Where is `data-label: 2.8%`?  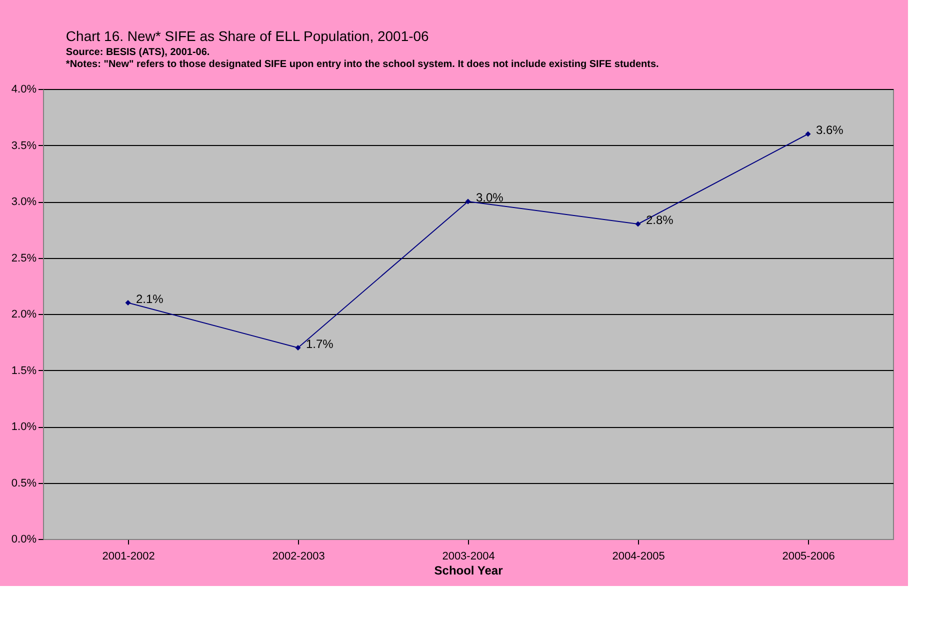 data-label: 2.8% is located at coordinates (660, 220).